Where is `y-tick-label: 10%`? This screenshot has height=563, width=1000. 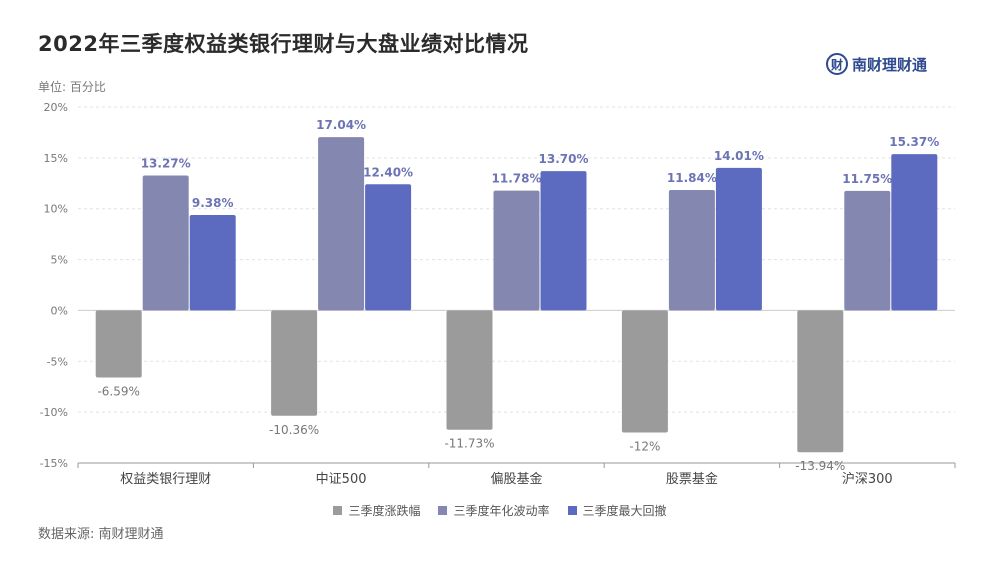 y-tick-label: 10% is located at coordinates (56, 209).